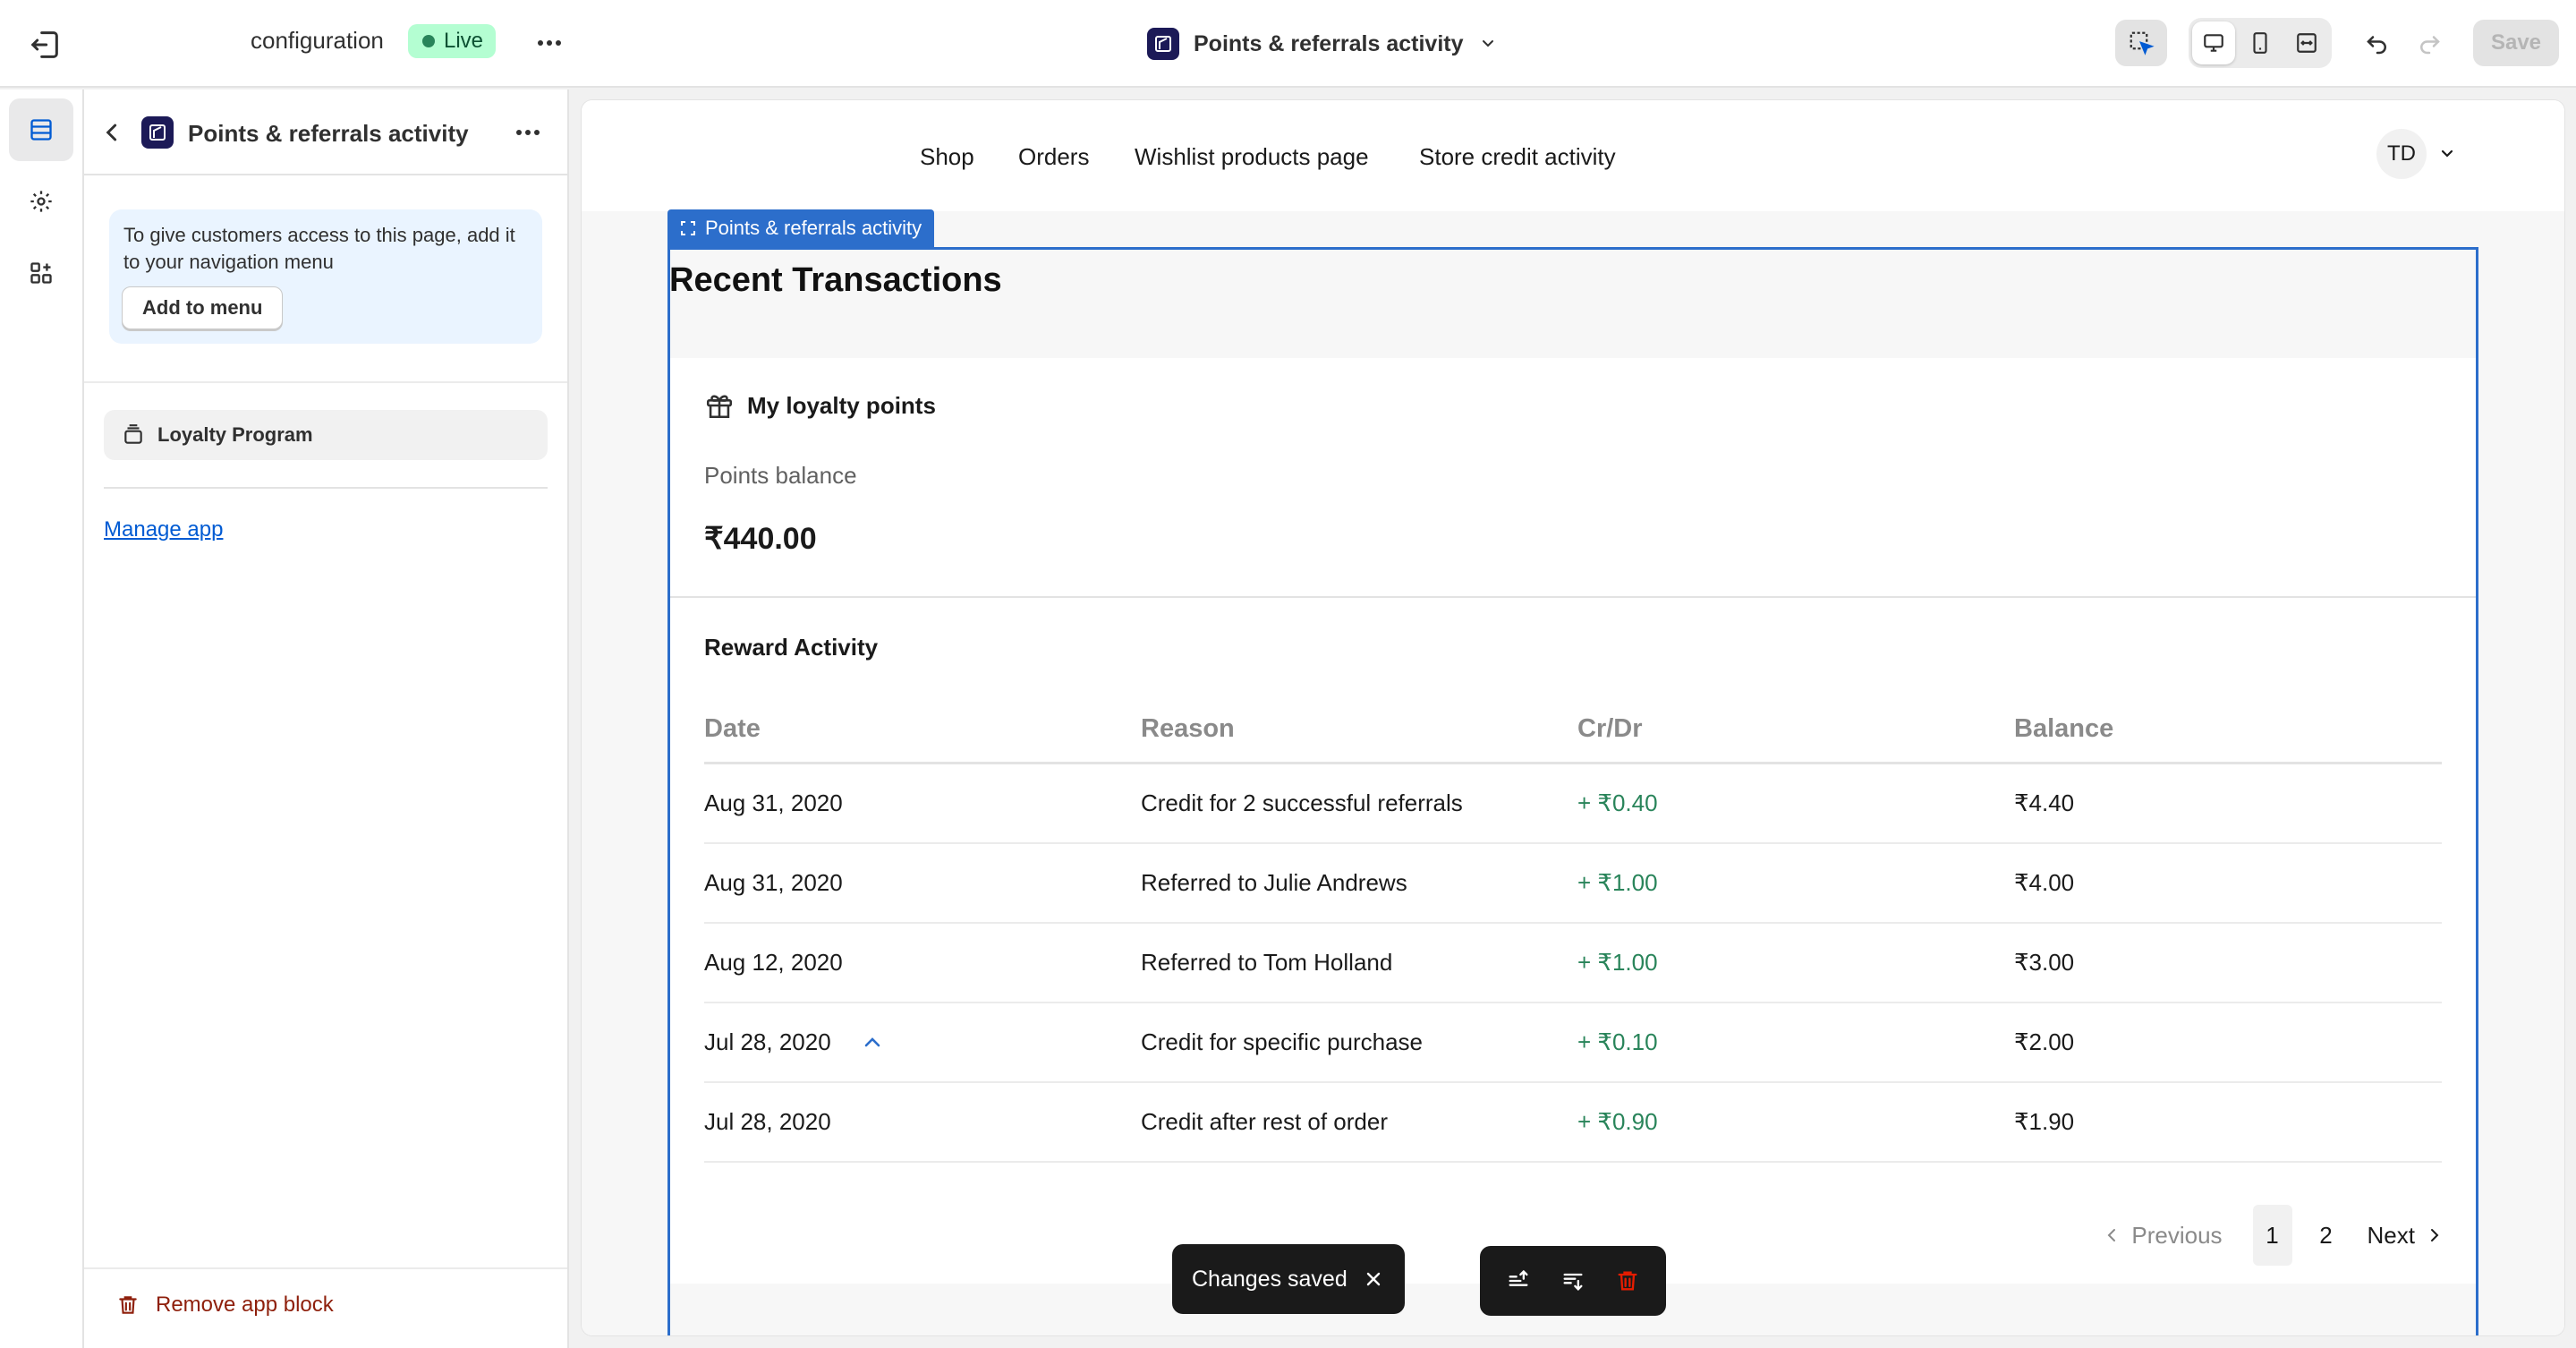  I want to click on full-width-icon, so click(2306, 42).